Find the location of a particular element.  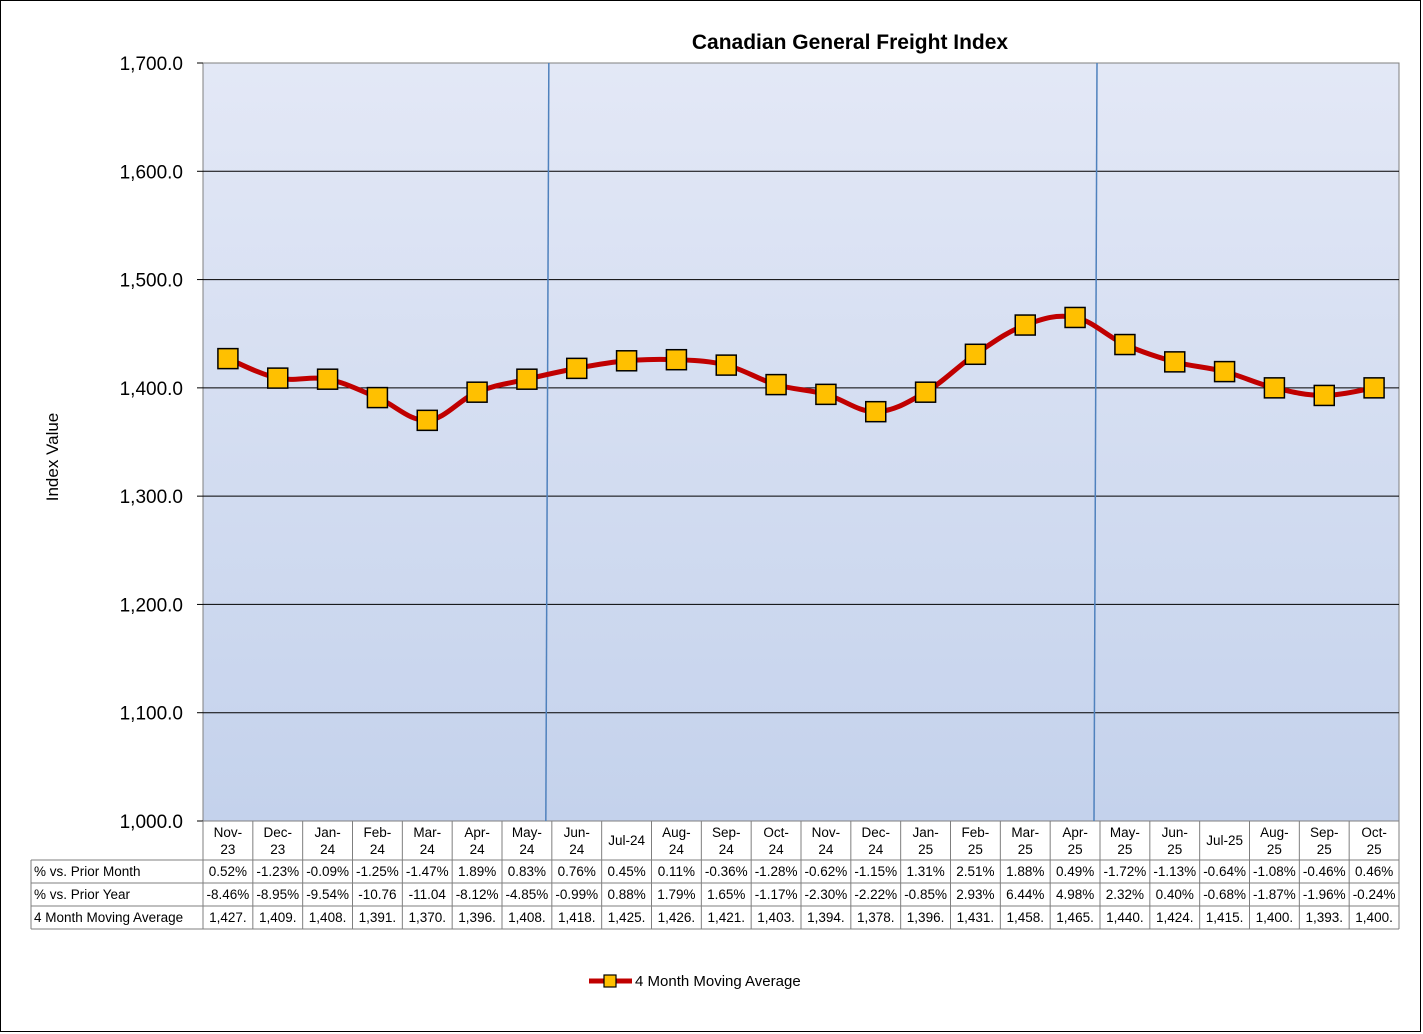

table-cell: 1,418. is located at coordinates (577, 917).